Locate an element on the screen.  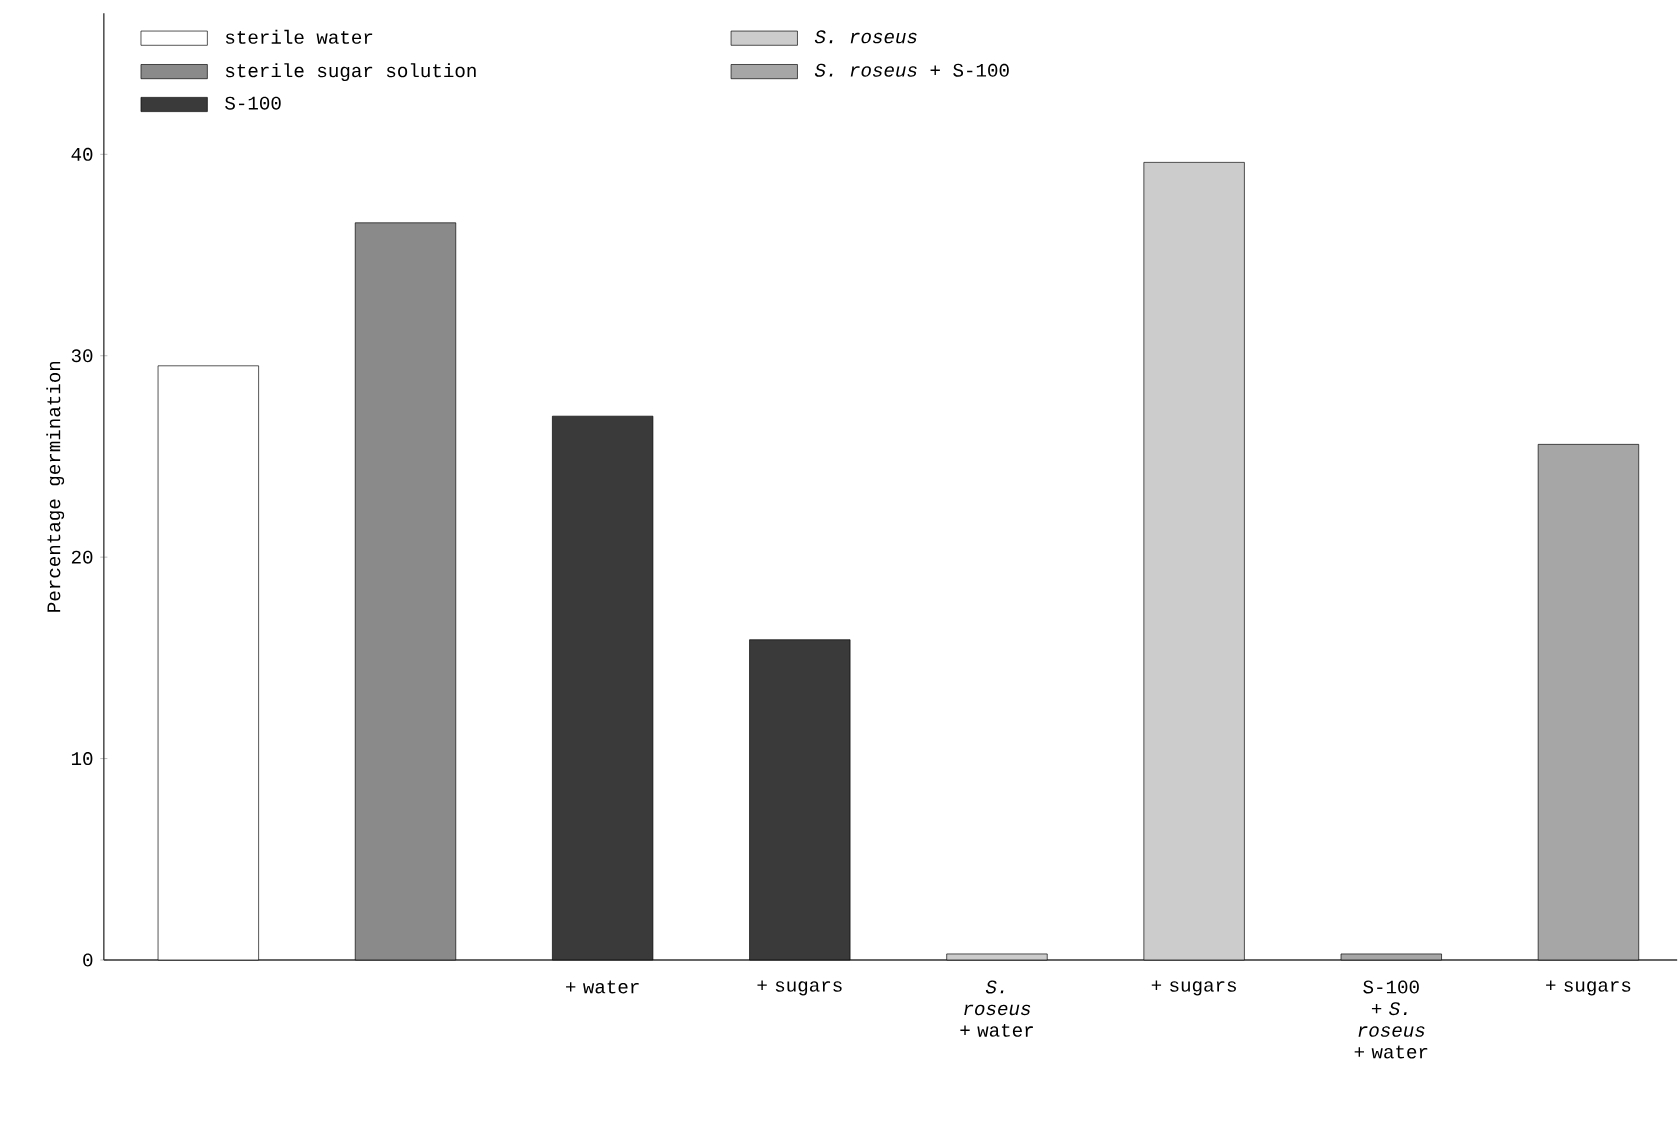
x-tick-label: + water is located at coordinates (602, 987).